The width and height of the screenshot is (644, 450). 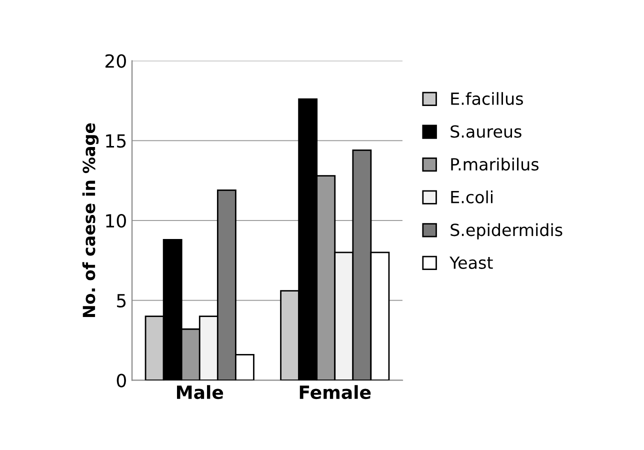 What do you see at coordinates (486, 131) in the screenshot?
I see `legend-label: S.aureus` at bounding box center [486, 131].